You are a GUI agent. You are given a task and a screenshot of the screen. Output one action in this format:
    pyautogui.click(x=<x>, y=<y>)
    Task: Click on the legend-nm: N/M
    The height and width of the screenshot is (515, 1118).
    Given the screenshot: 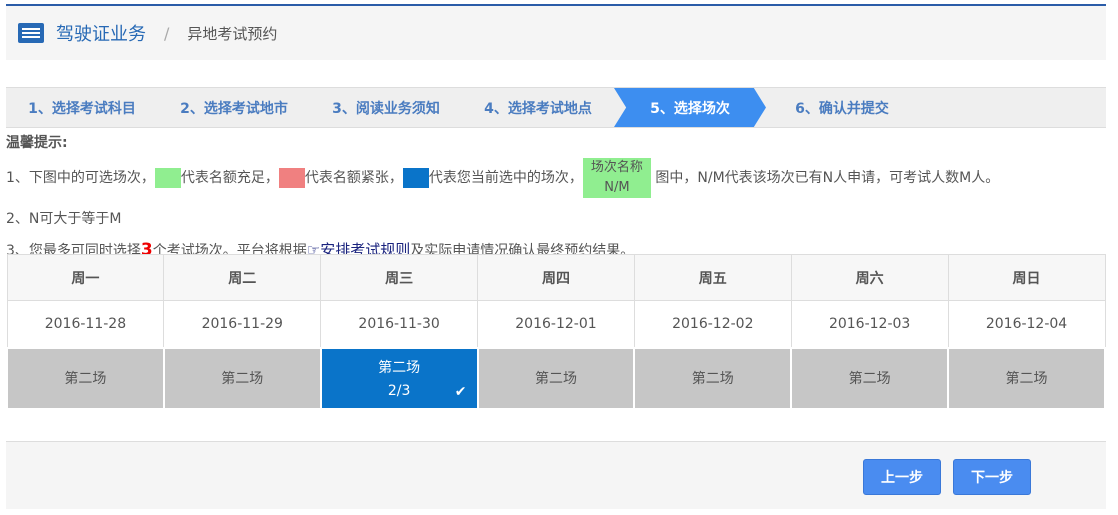 What is the action you would take?
    pyautogui.click(x=617, y=187)
    